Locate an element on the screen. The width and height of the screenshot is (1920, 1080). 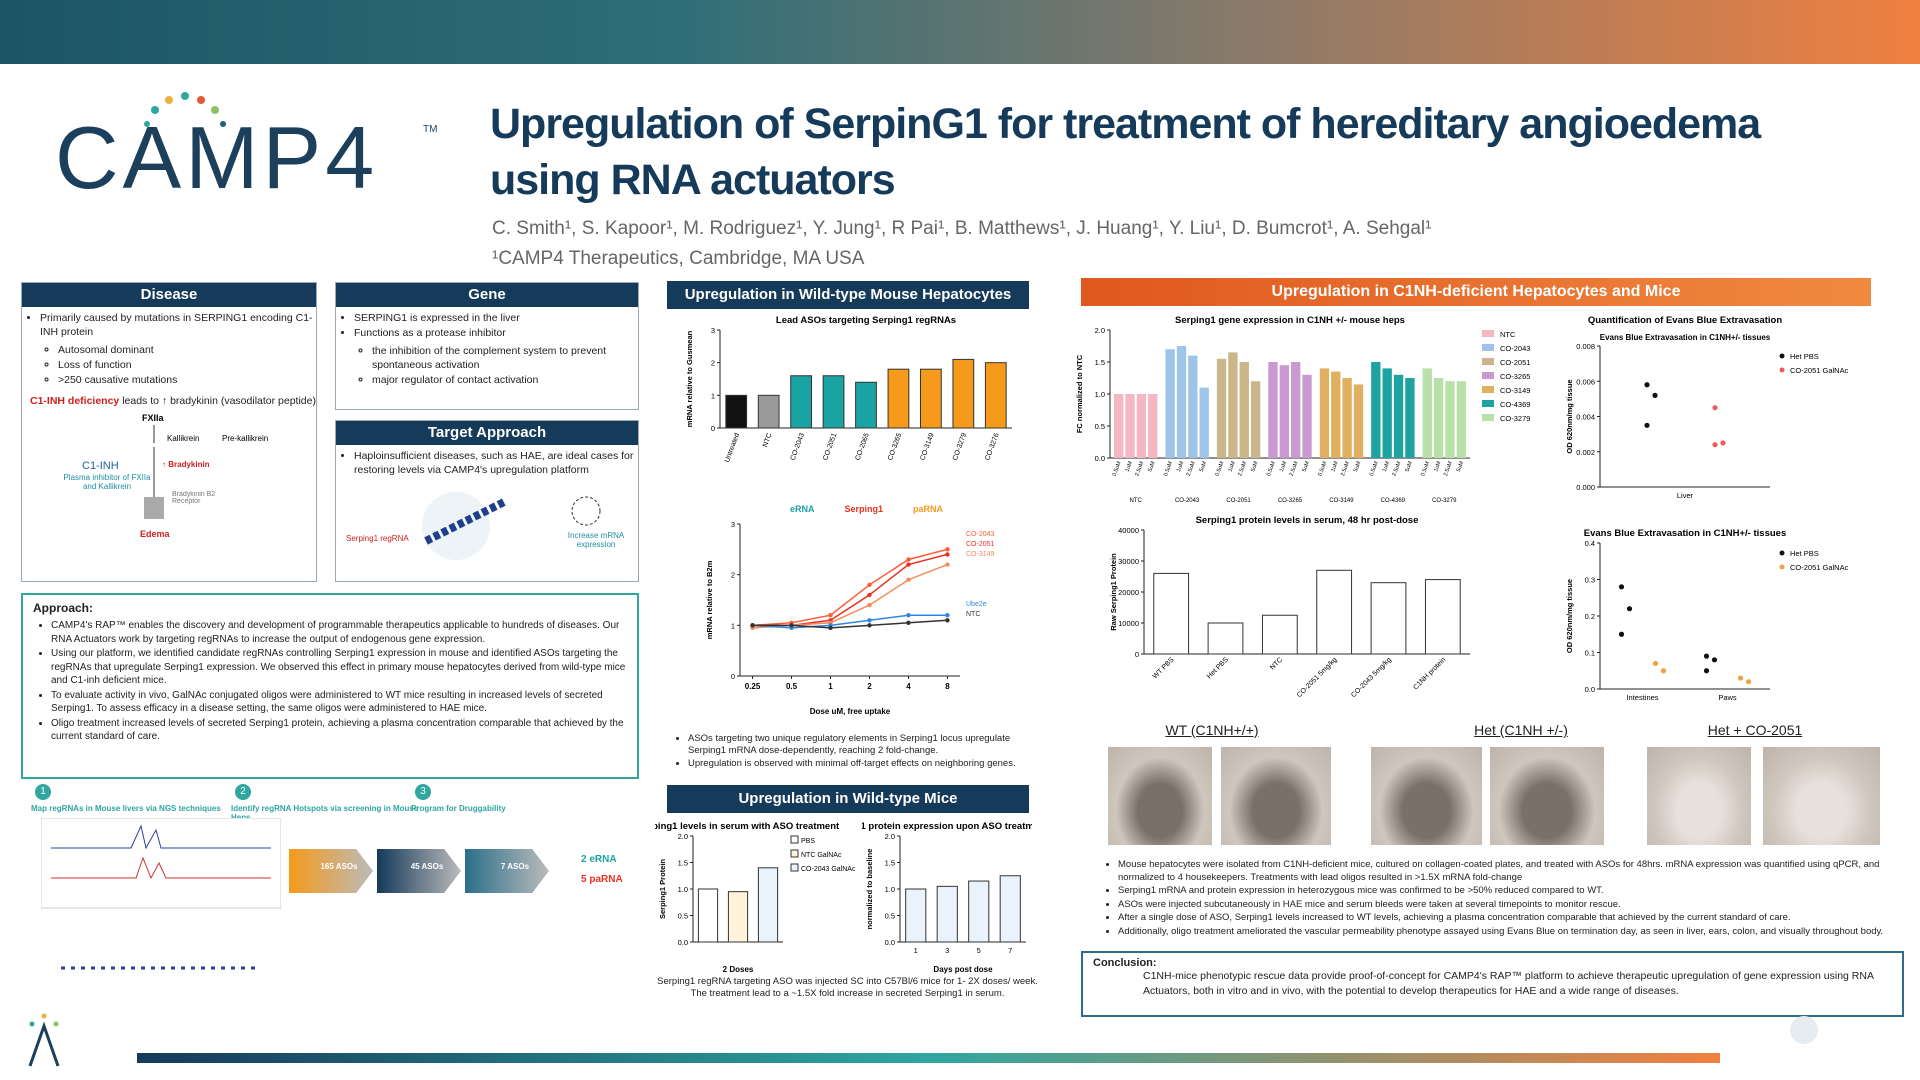
y-tick-label: 3 is located at coordinates (733, 524).